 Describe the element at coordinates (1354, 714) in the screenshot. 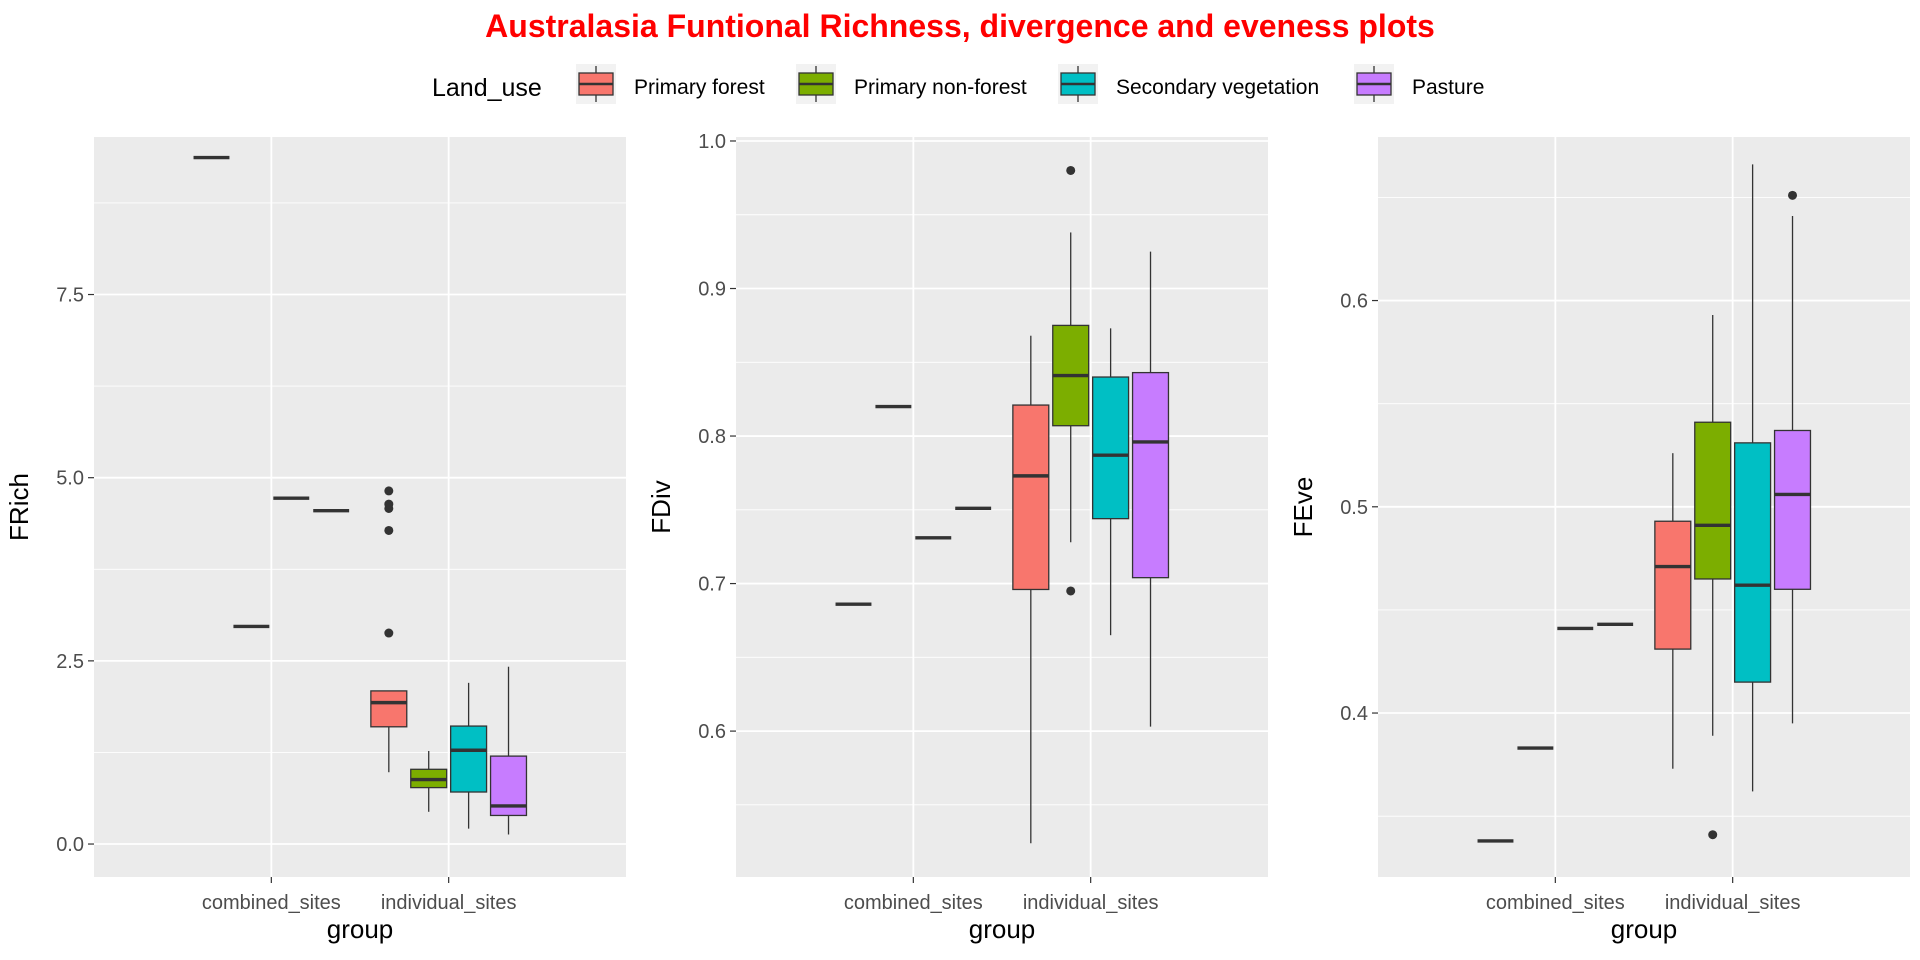

I see `y-tick-label: 0.4` at that location.